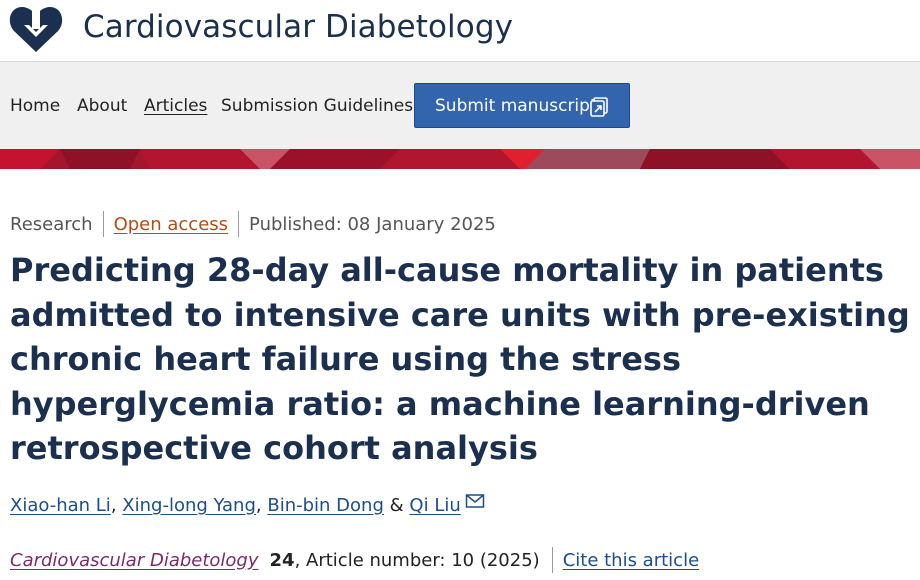 The height and width of the screenshot is (580, 920). Describe the element at coordinates (325, 505) in the screenshot. I see `author-link: Bin-bin Dong` at that location.